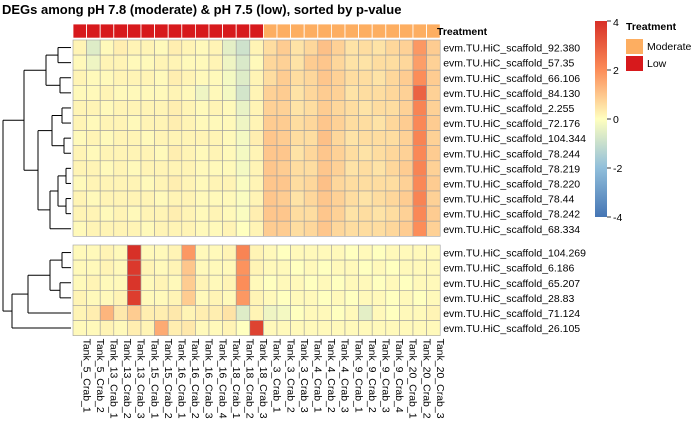 This screenshot has height=432, width=700. Describe the element at coordinates (511, 230) in the screenshot. I see `row-label: evm.TU.HiC_scaffold_68.334` at that location.